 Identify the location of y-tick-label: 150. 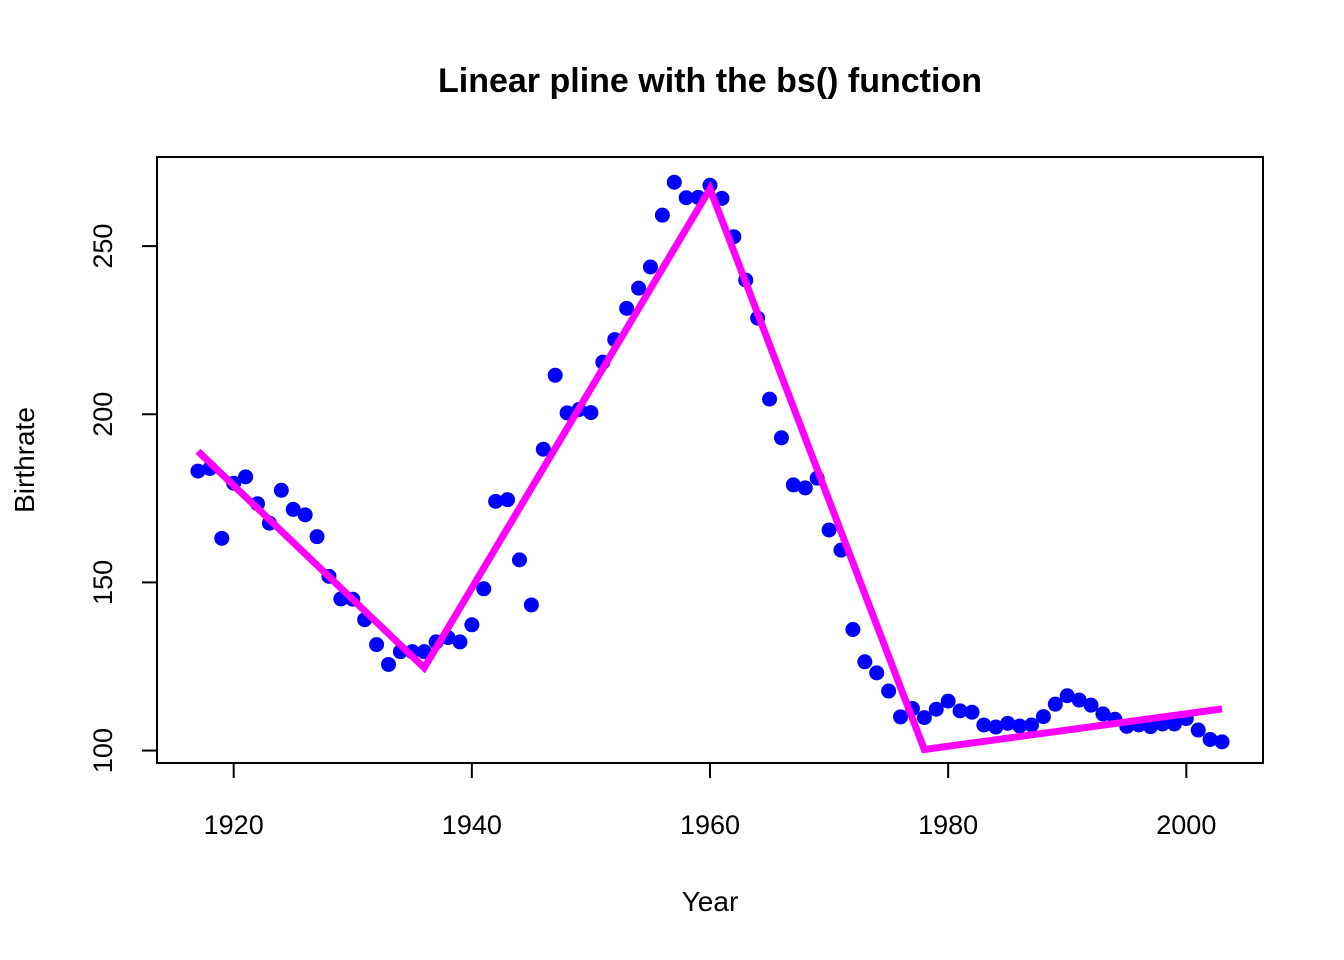
(103, 582).